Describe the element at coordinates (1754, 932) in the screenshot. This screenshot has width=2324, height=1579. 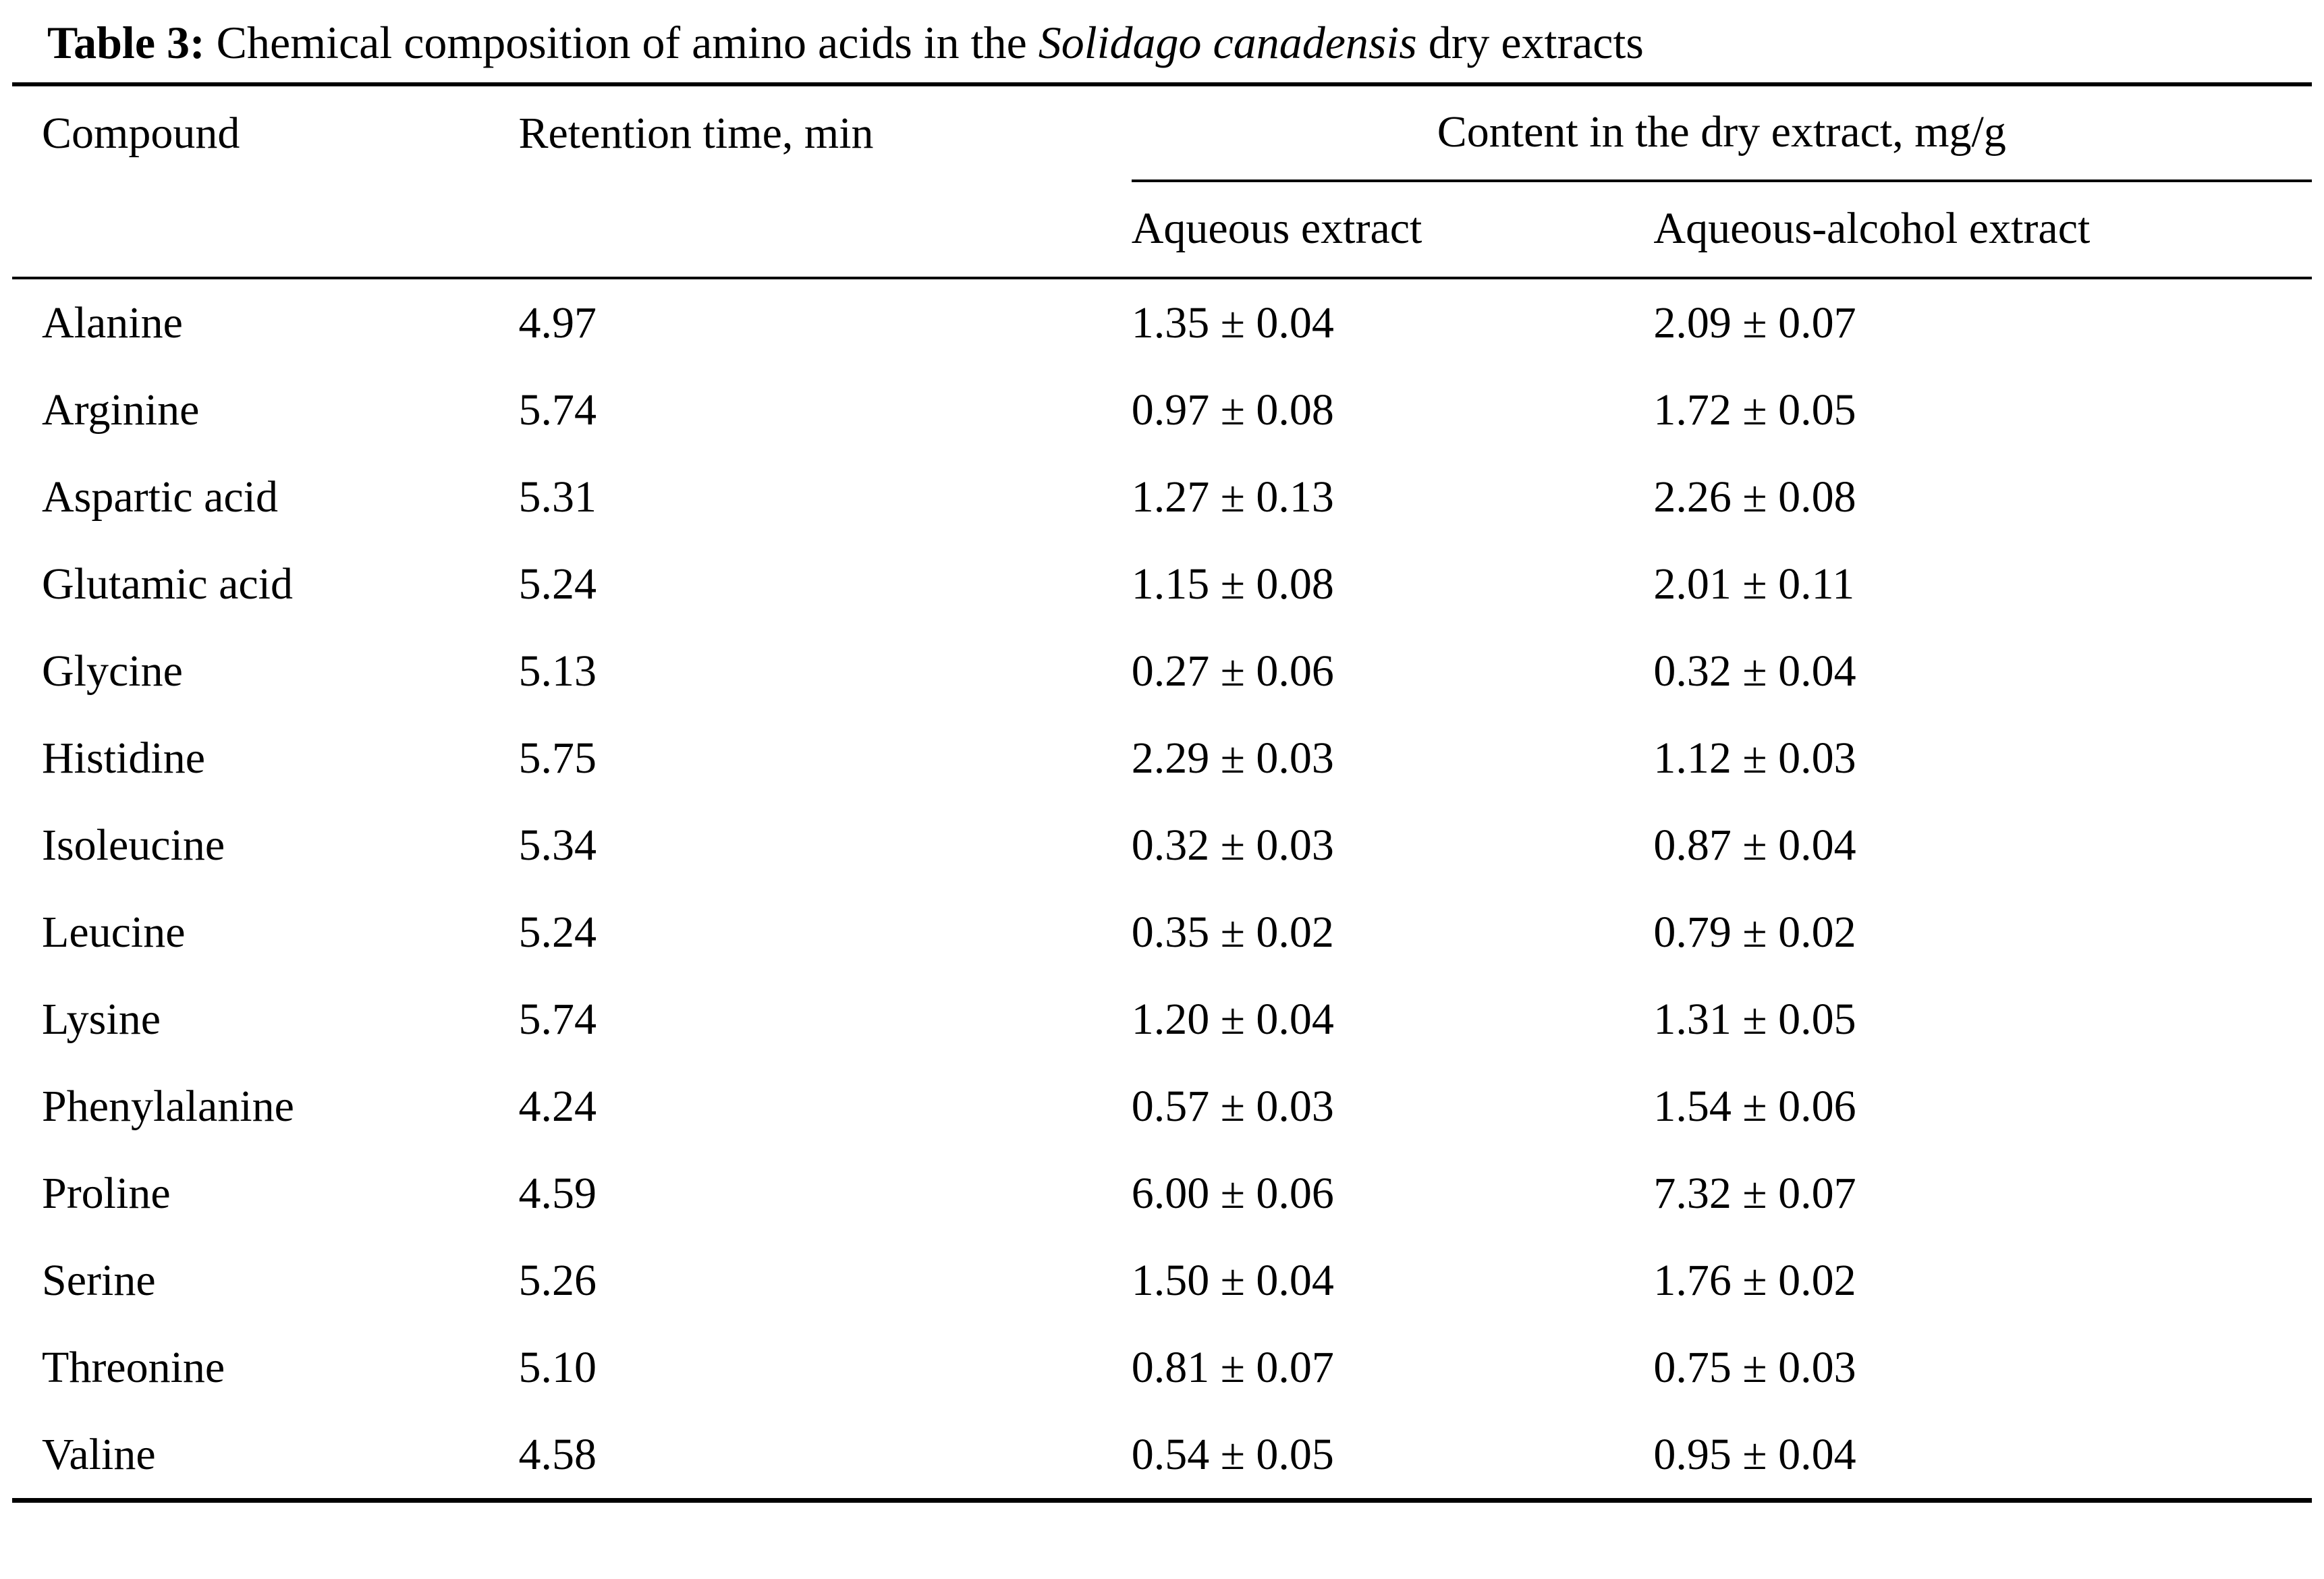
I see `cell-aqueous-alcohol-extract: 0.79 ± 0.02` at that location.